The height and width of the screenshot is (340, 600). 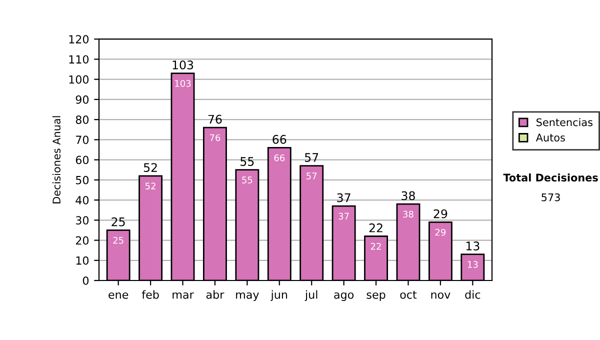 I want to click on x-tick-label: dic, so click(x=472, y=294).